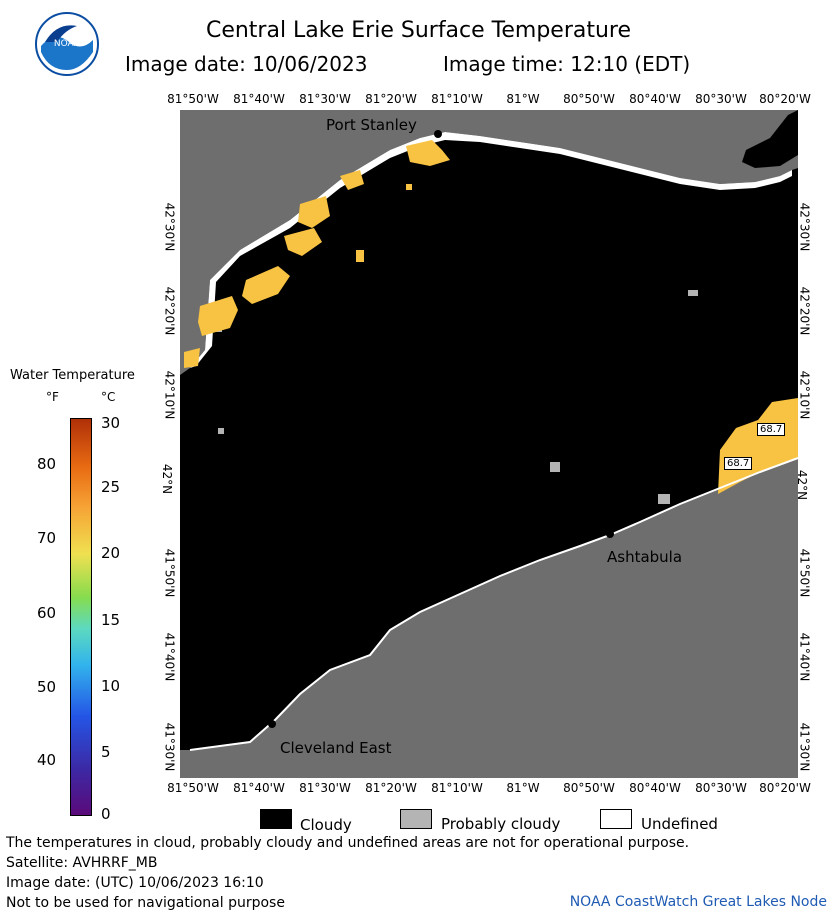 The height and width of the screenshot is (919, 837). Describe the element at coordinates (111, 423) in the screenshot. I see `c-tick: 30` at that location.